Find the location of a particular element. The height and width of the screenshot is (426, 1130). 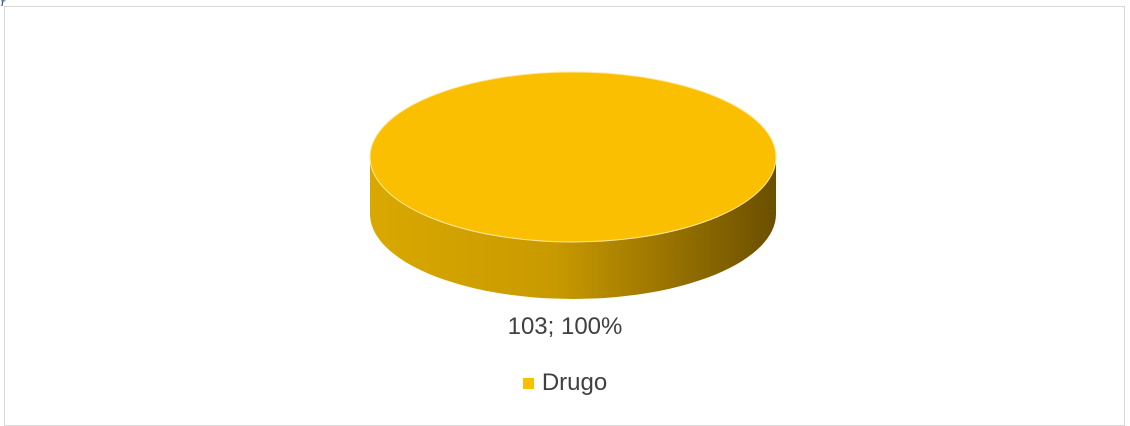

legend: Drugo is located at coordinates (565, 383).